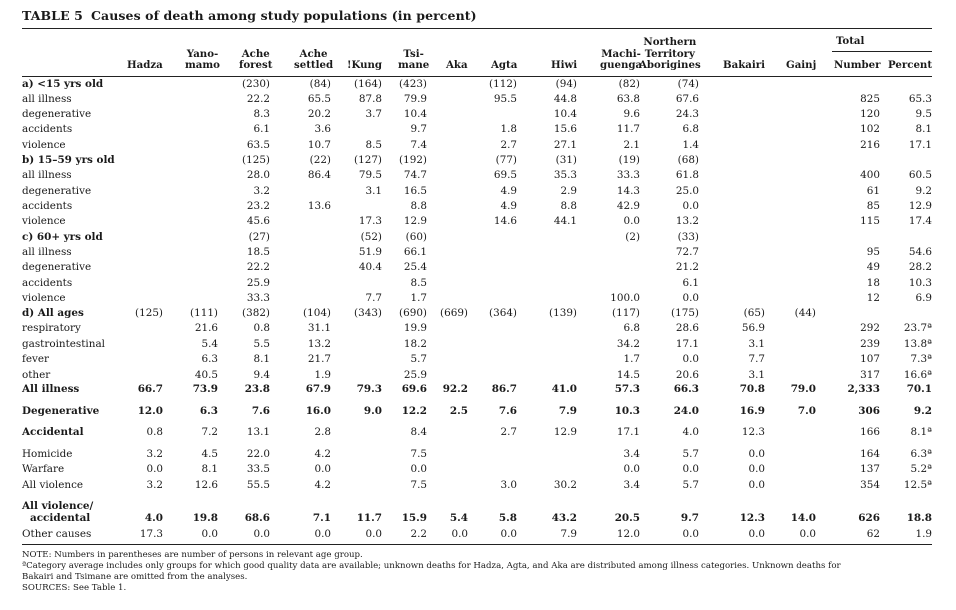 Image resolution: width=956 pixels, height=610 pixels. Describe the element at coordinates (258, 432) in the screenshot. I see `table-cell: 13.1` at that location.